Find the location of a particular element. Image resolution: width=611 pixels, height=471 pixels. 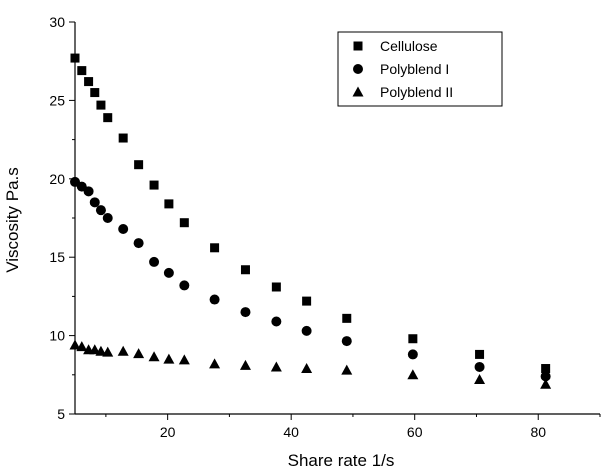

legend-marker-square is located at coordinates (358, 46).